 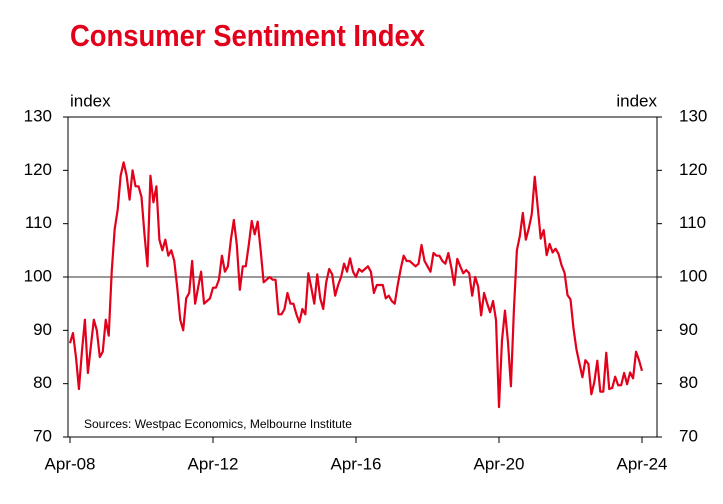 I want to click on y2-tick-label: 110, so click(x=692, y=222).